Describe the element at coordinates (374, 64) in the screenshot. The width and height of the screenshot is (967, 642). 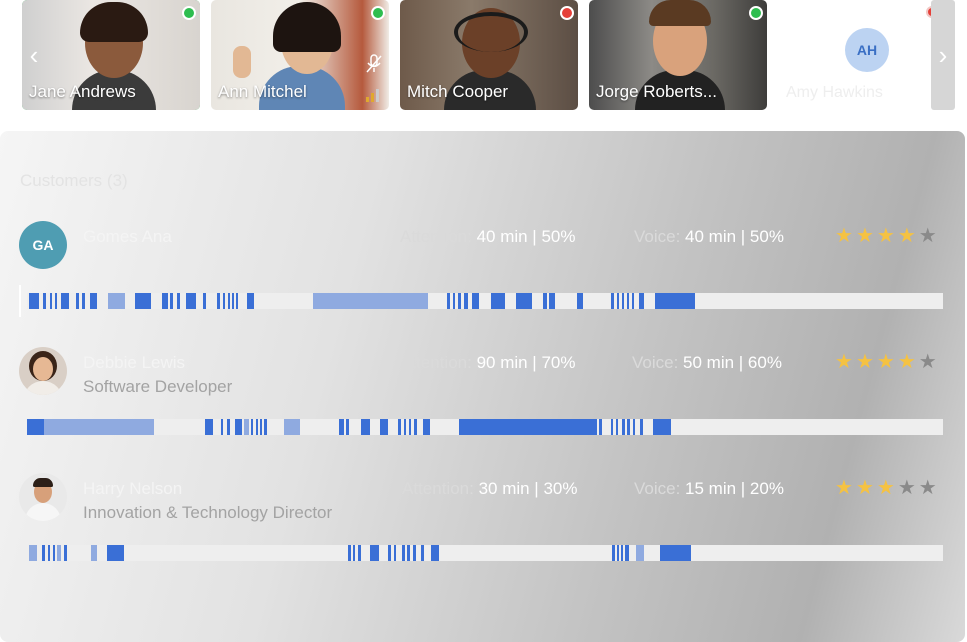
I see `mic-muted-icon` at that location.